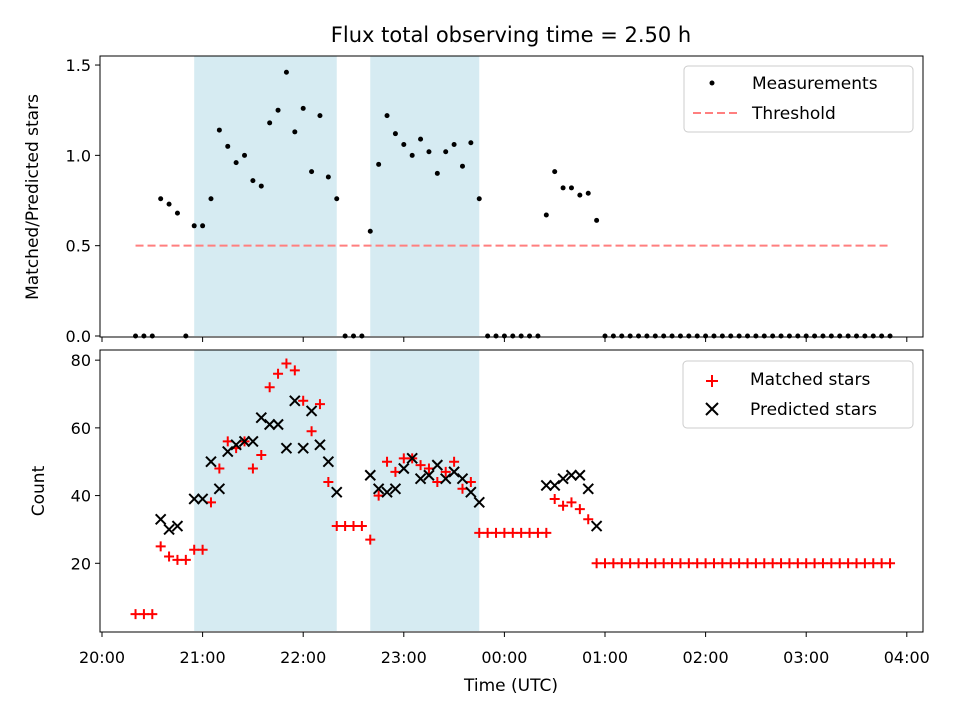 The width and height of the screenshot is (960, 720). I want to click on top-legend-box, so click(798, 99).